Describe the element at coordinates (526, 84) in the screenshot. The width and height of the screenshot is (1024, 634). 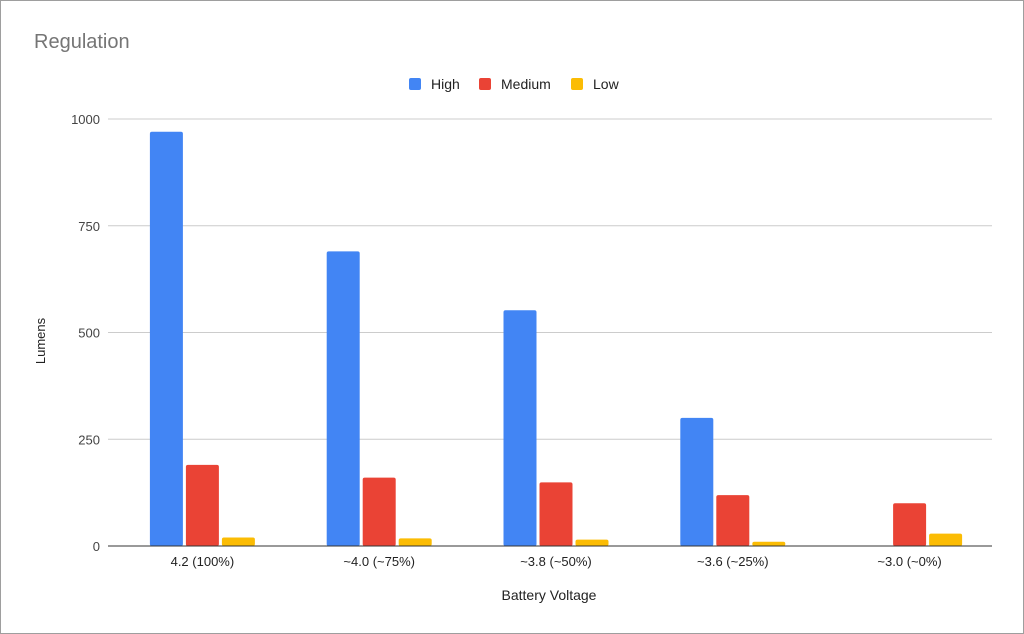
I see `legend-label-medium: Medium` at that location.